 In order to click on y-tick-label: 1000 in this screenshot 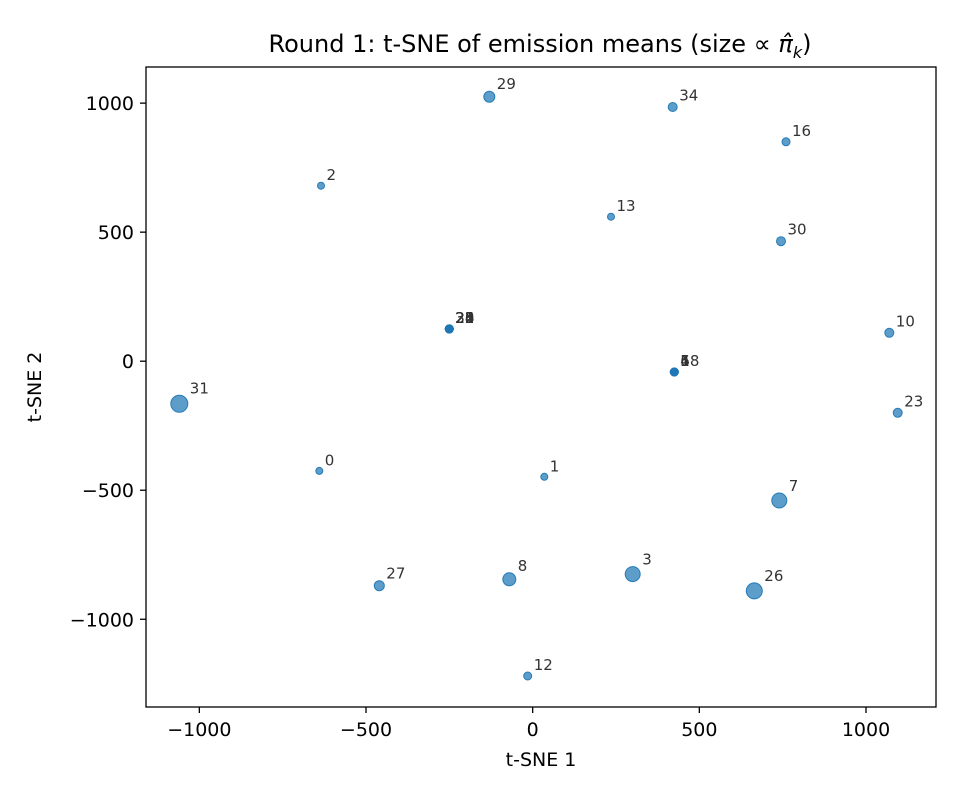, I will do `click(110, 104)`.